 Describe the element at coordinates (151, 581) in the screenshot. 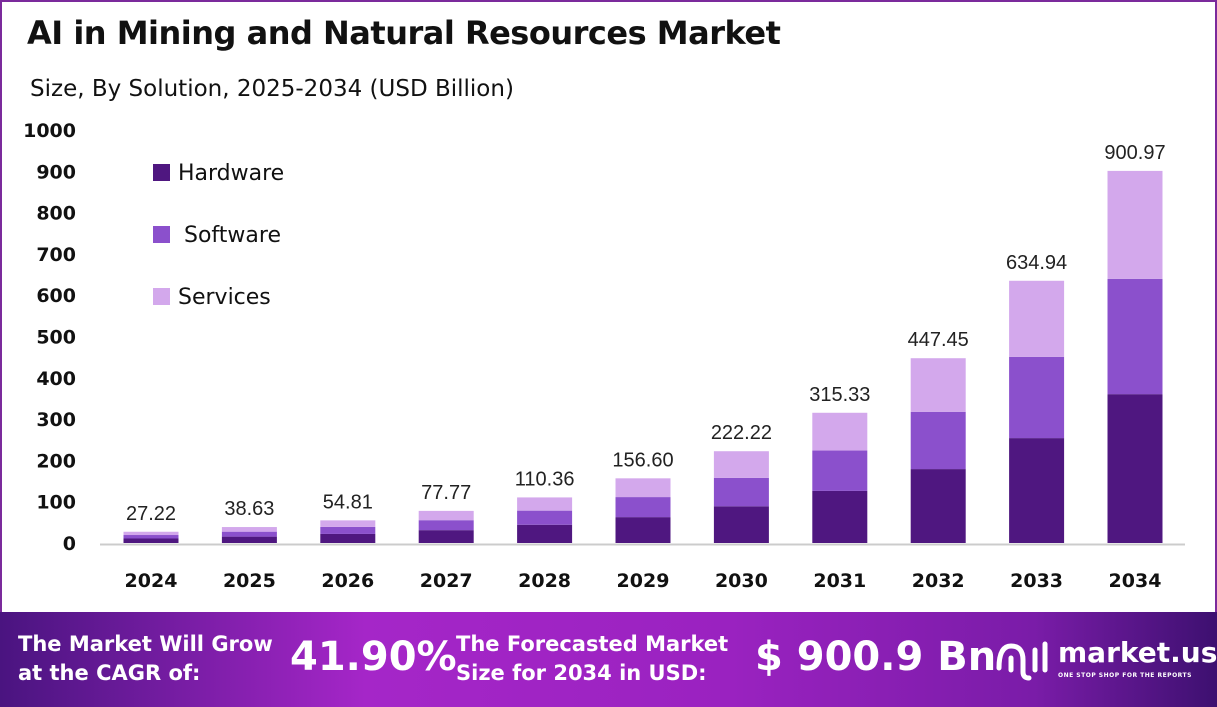

I see `x-tick-label: 2024` at that location.